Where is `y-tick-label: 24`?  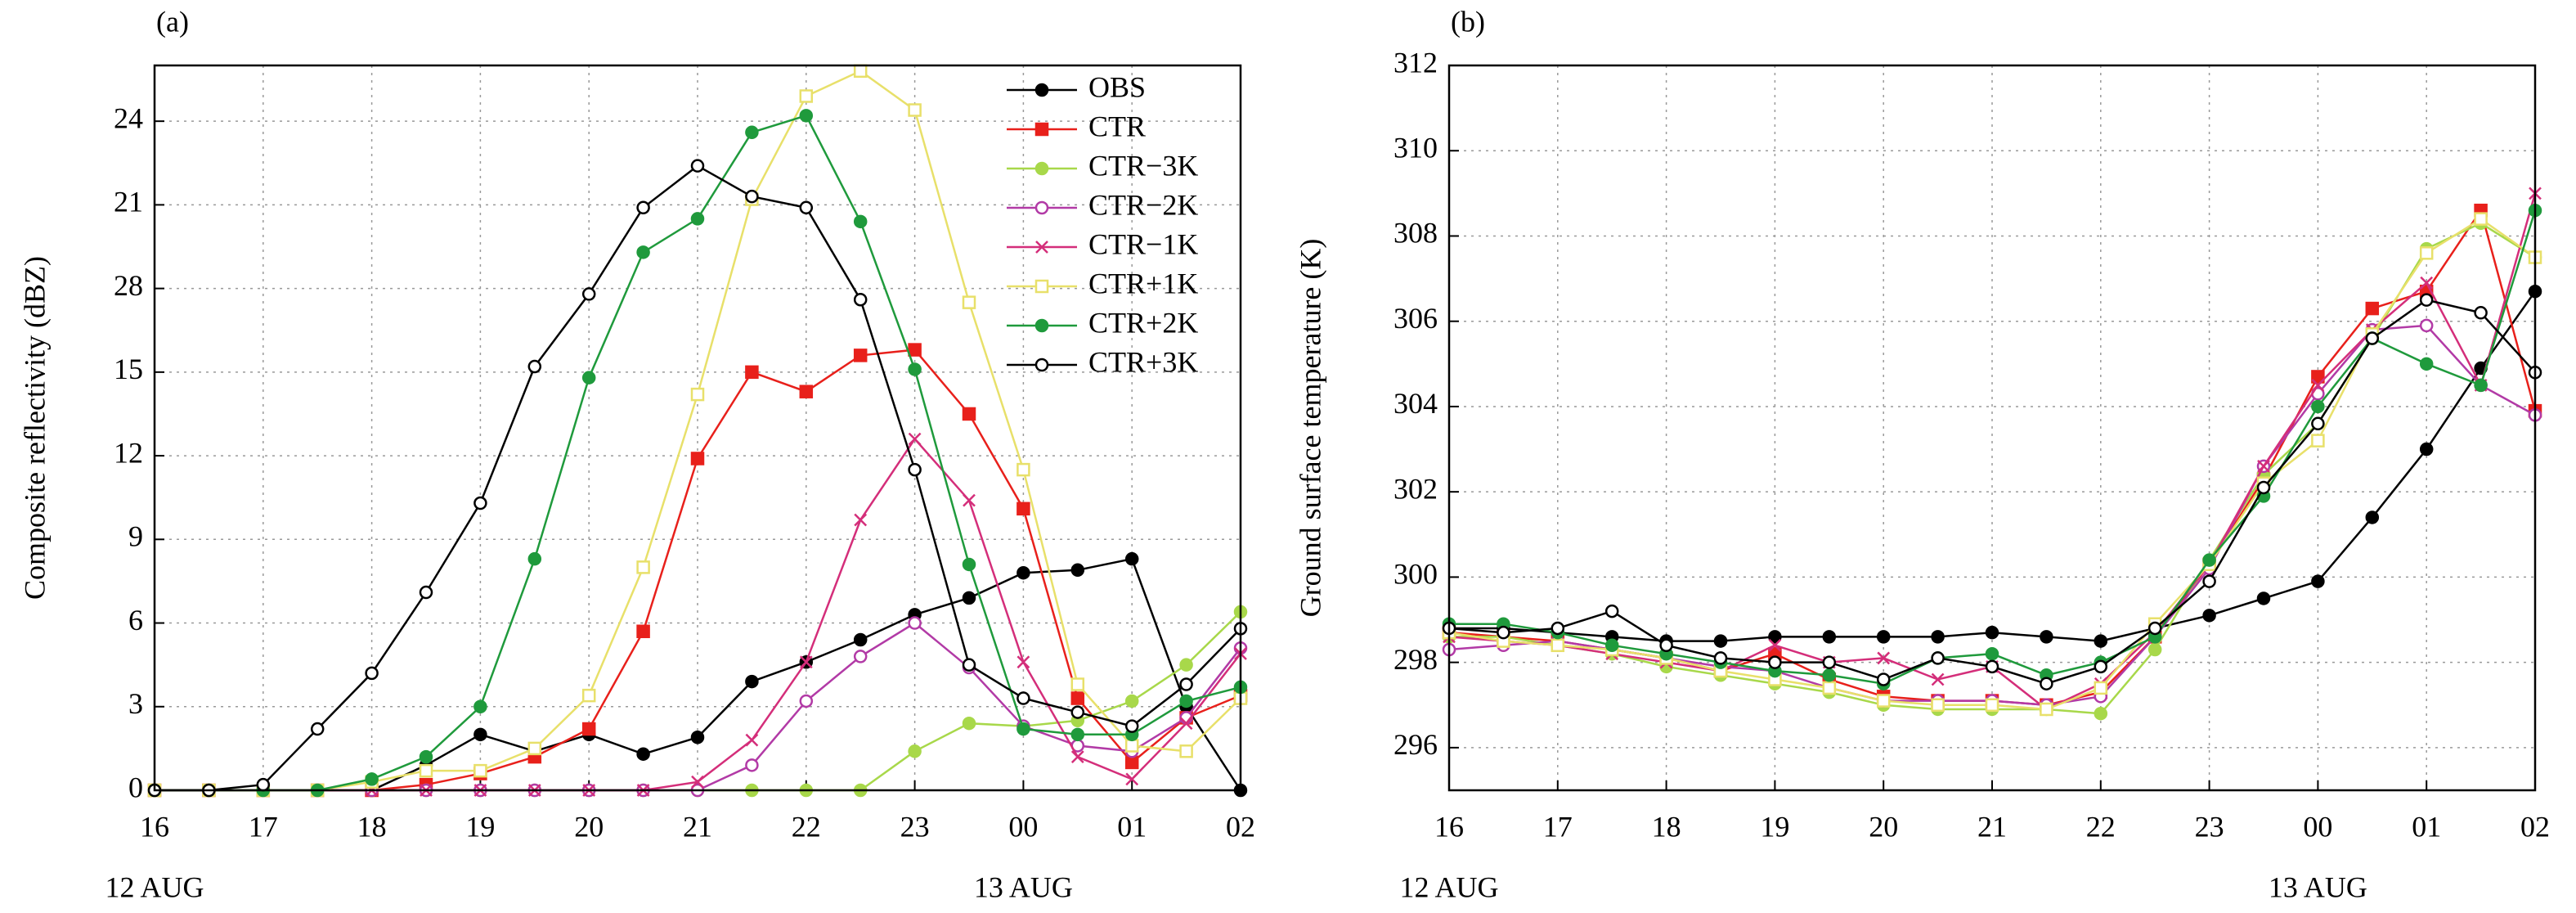 y-tick-label: 24 is located at coordinates (128, 117).